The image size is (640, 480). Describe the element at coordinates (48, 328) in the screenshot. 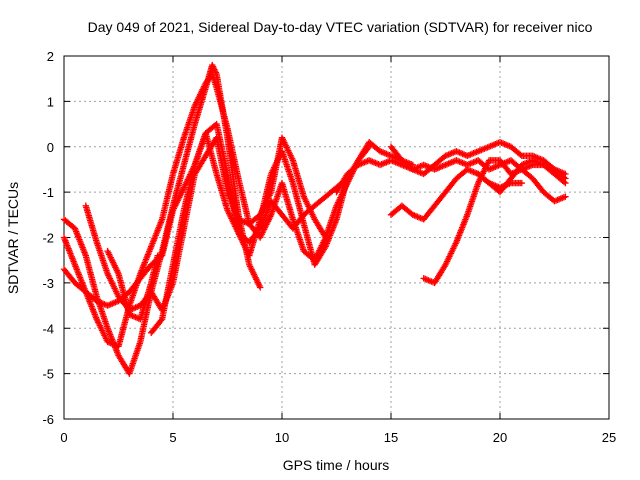

I see `y-tick-label: -4` at that location.